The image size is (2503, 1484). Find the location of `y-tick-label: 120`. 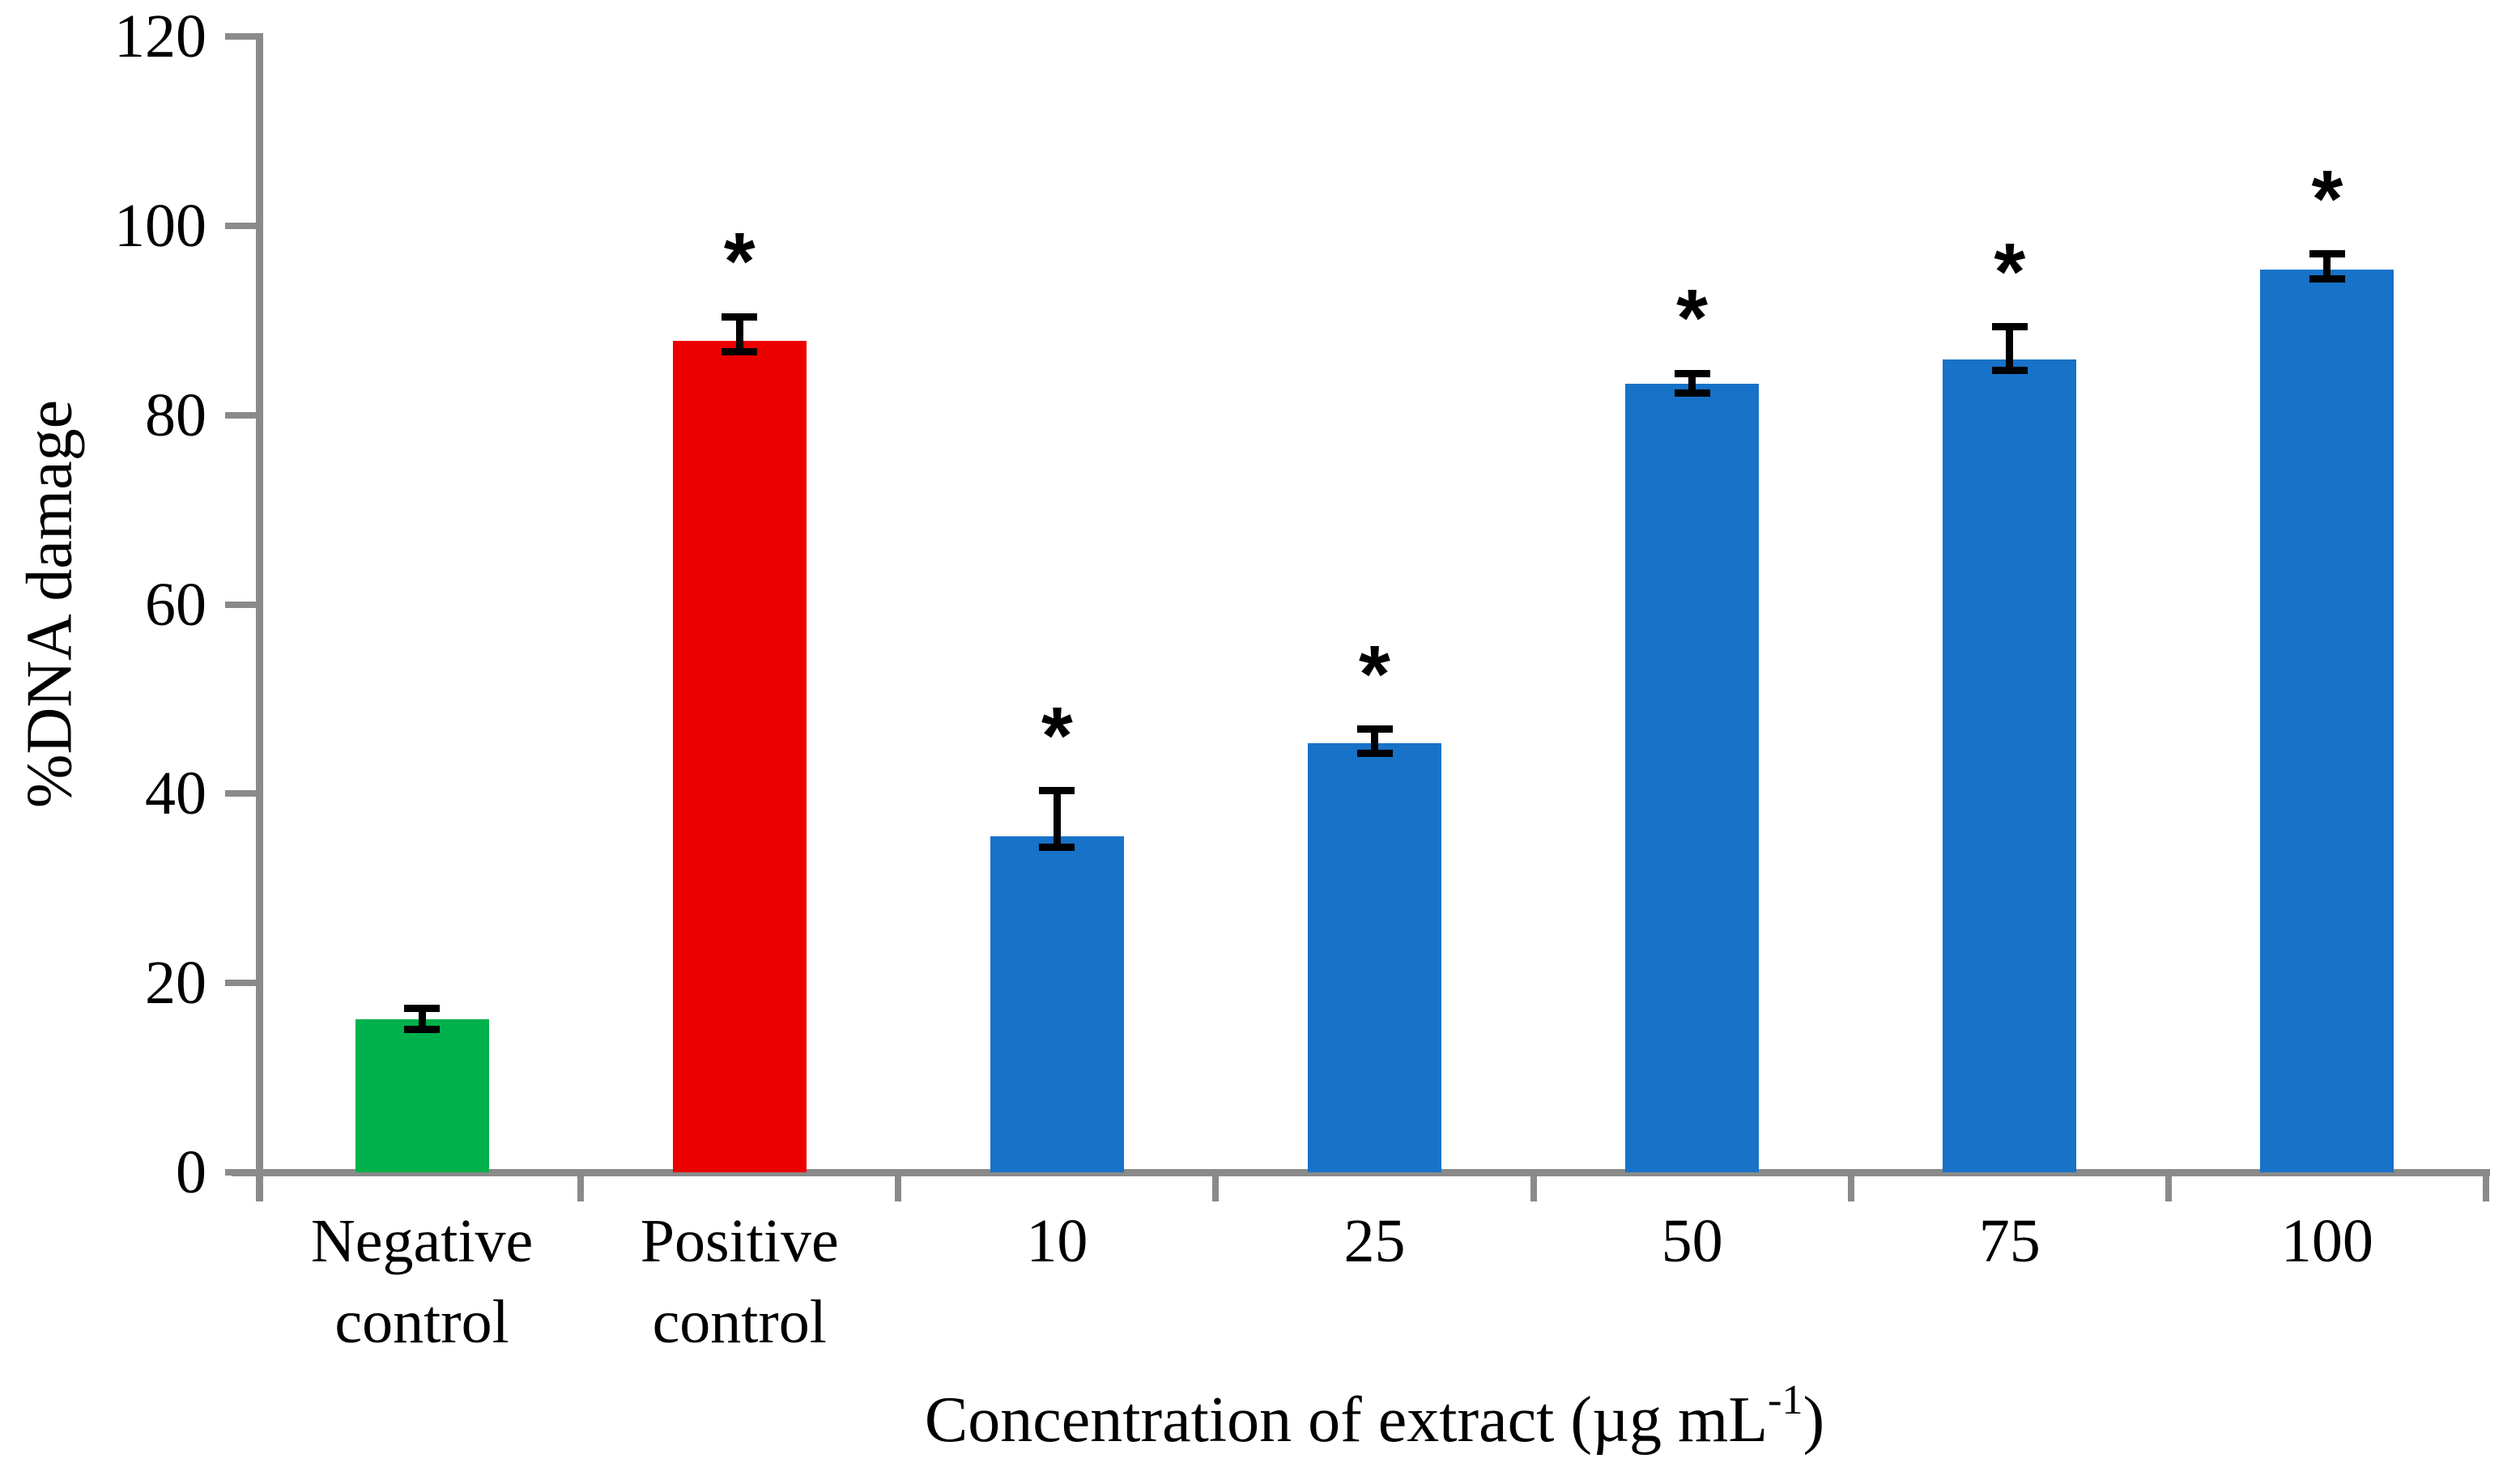

y-tick-label: 120 is located at coordinates (160, 36).